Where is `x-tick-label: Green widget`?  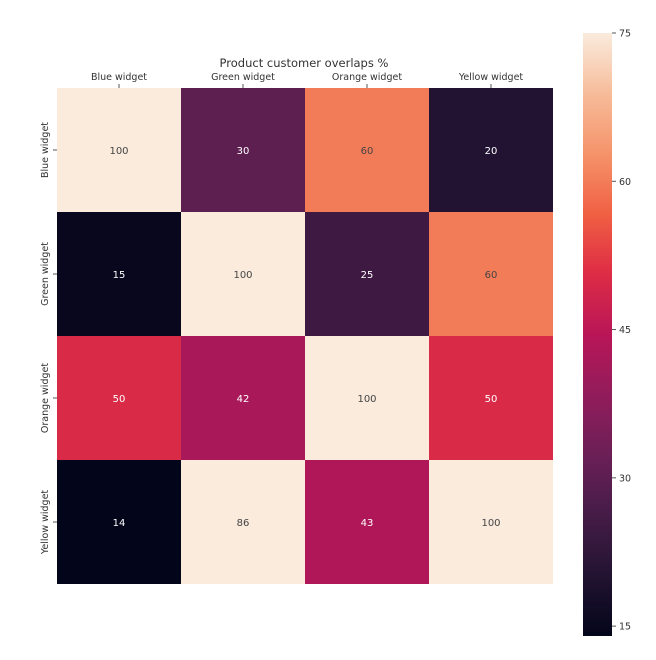
x-tick-label: Green widget is located at coordinates (243, 77).